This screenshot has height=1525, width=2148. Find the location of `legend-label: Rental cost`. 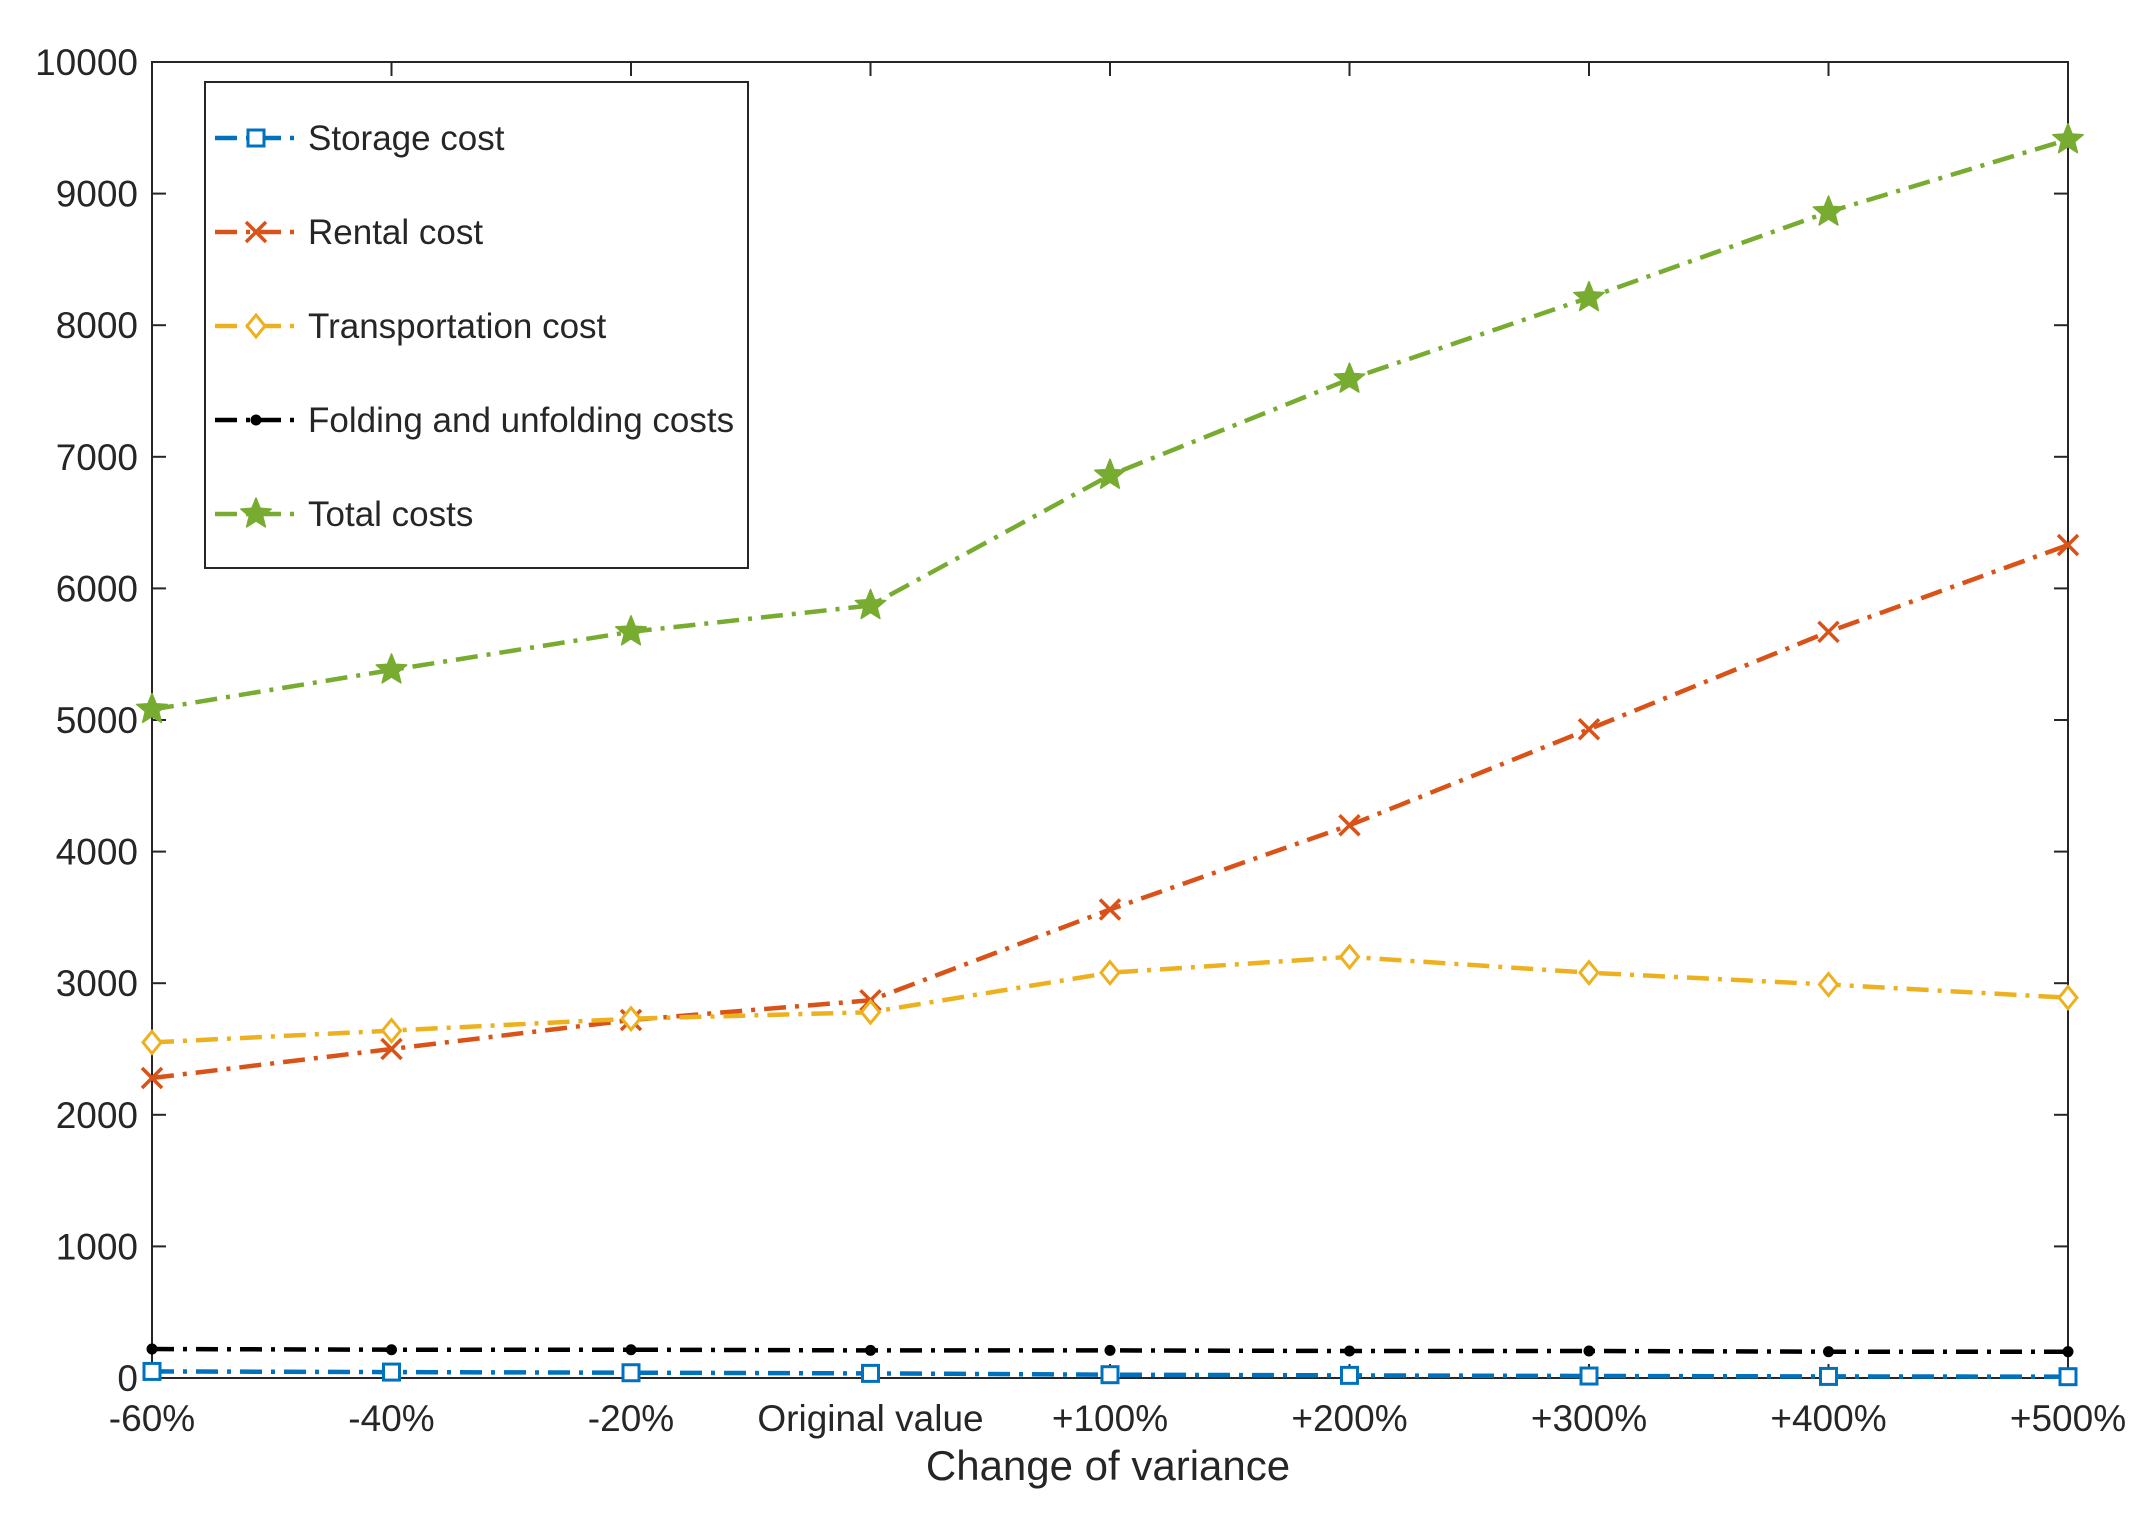

legend-label: Rental cost is located at coordinates (395, 232).